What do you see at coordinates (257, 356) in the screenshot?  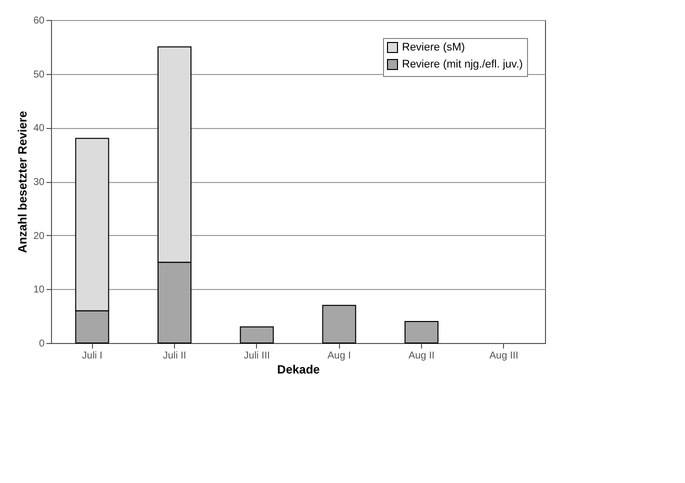 I see `x-tick-label: Juli III` at bounding box center [257, 356].